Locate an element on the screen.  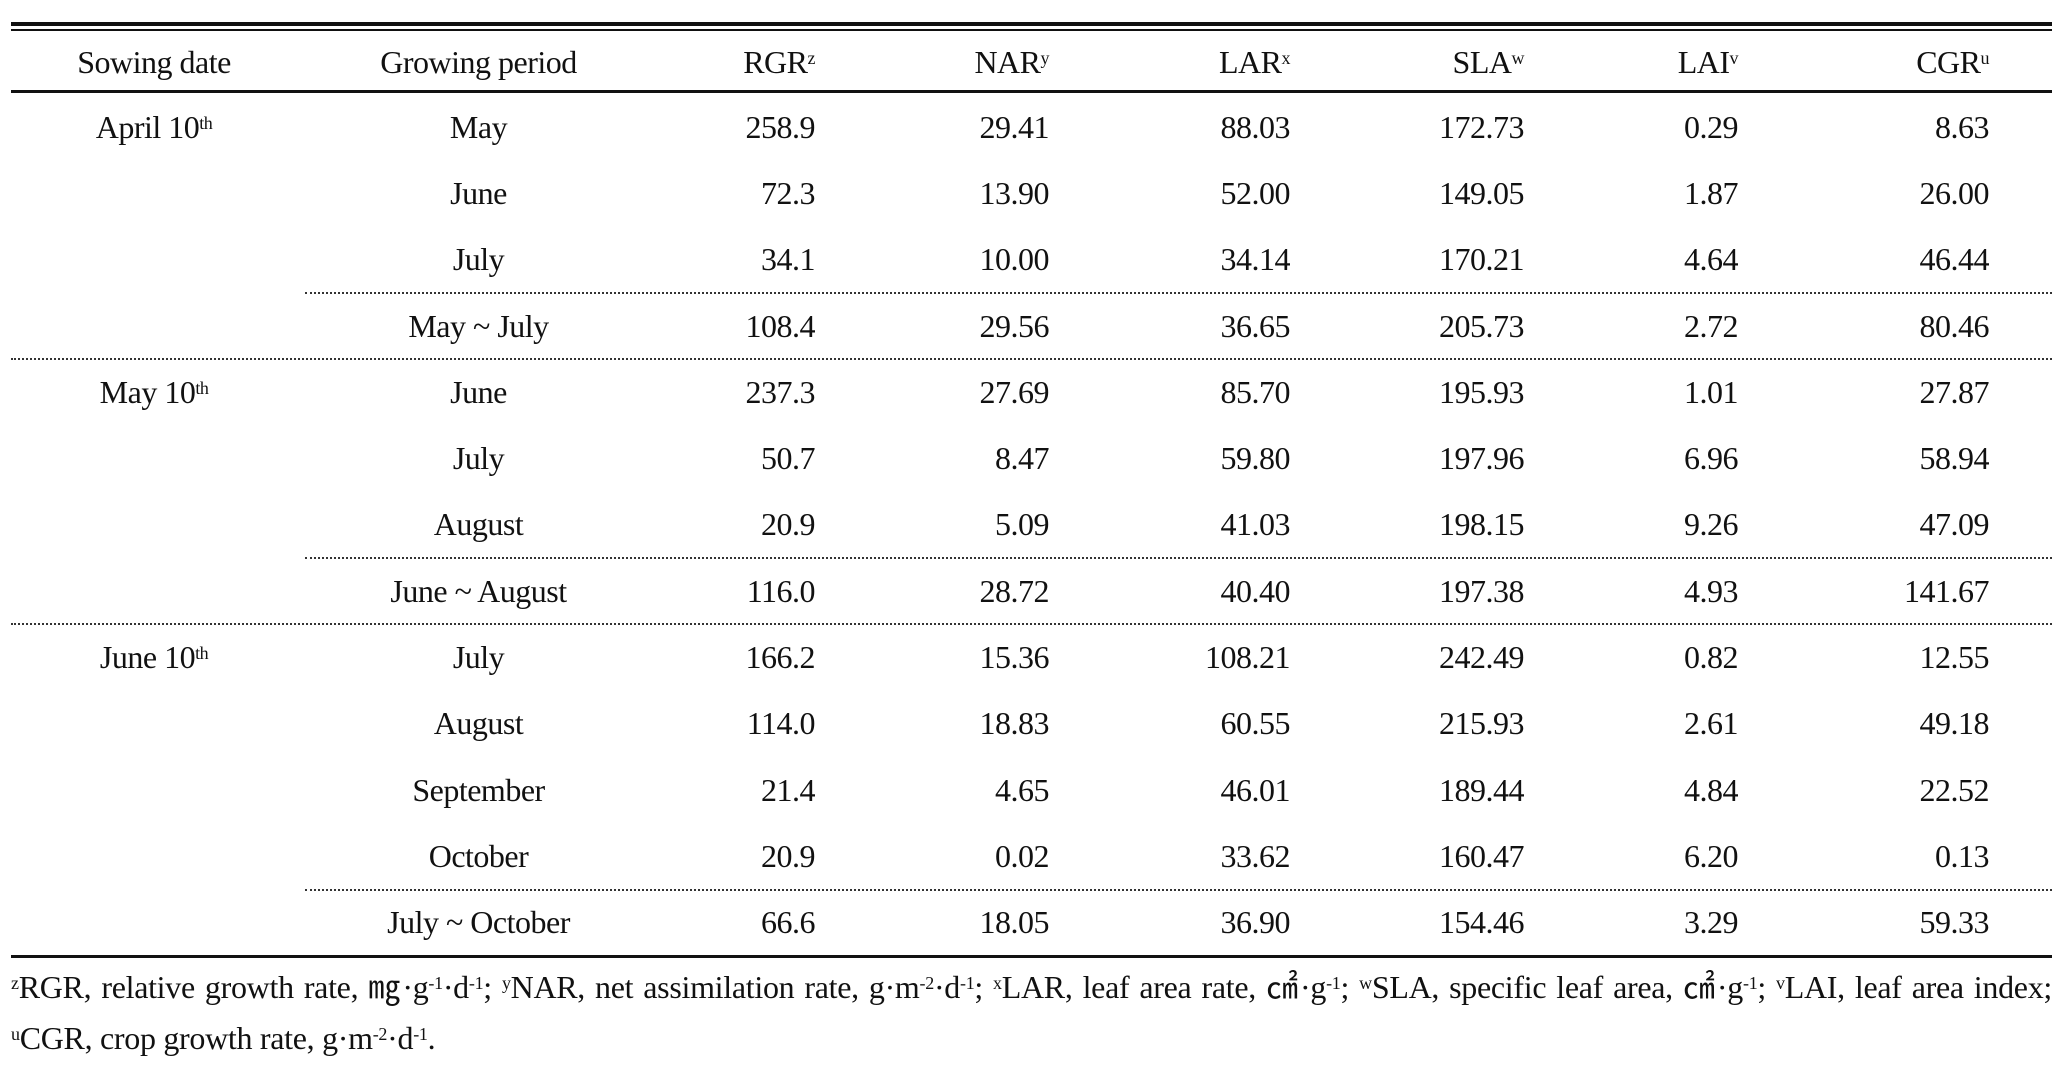
column-header-superscript: v is located at coordinates (1734, 57).